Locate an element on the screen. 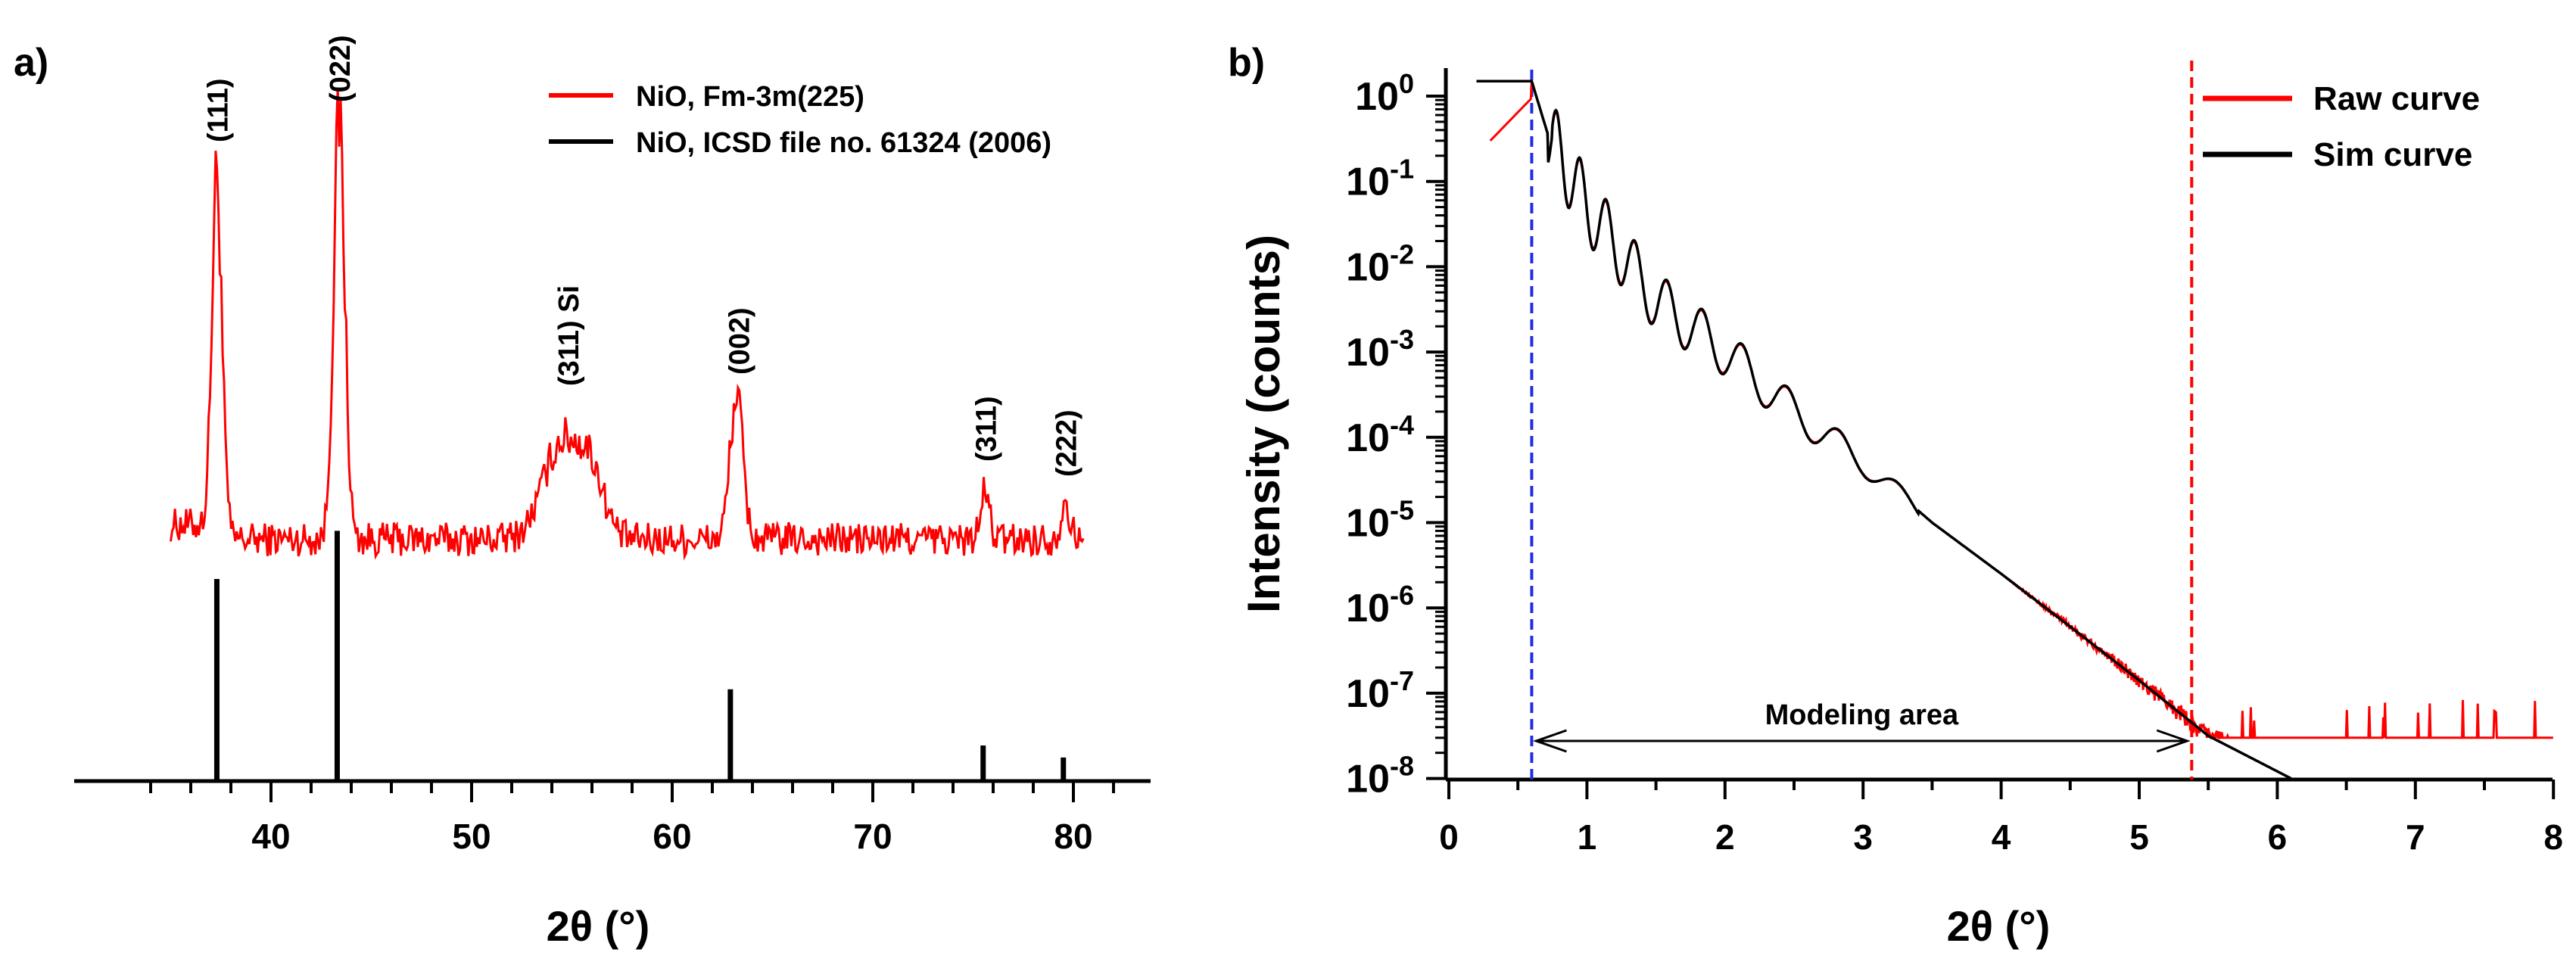  panel-a-tick-labels: 40 50 60 70 80 is located at coordinates (671, 836).